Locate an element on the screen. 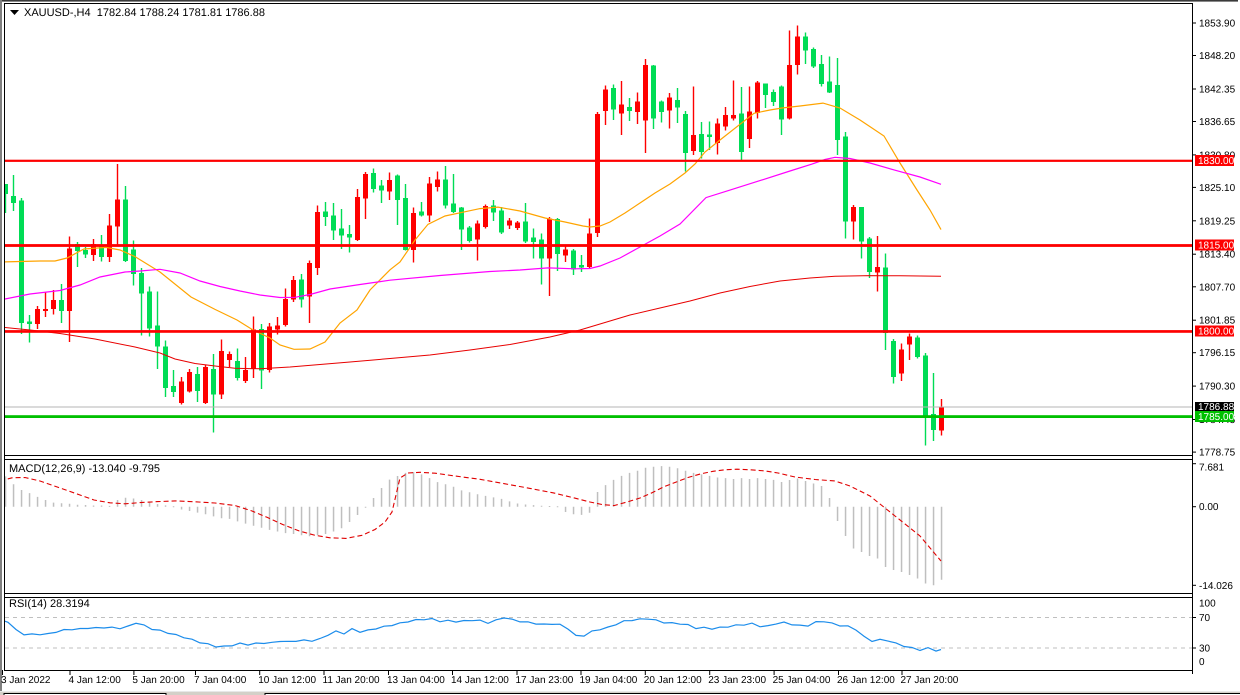  svg-text: 1825.10 is located at coordinates (1217, 188).